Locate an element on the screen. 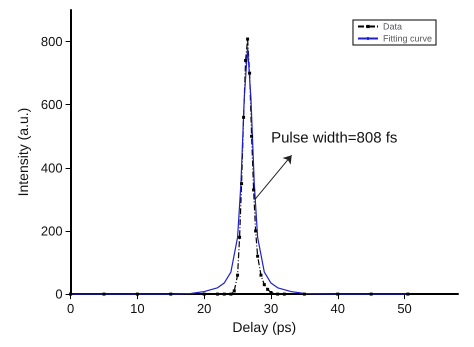  legend-label: Fitting curve is located at coordinates (407, 39).